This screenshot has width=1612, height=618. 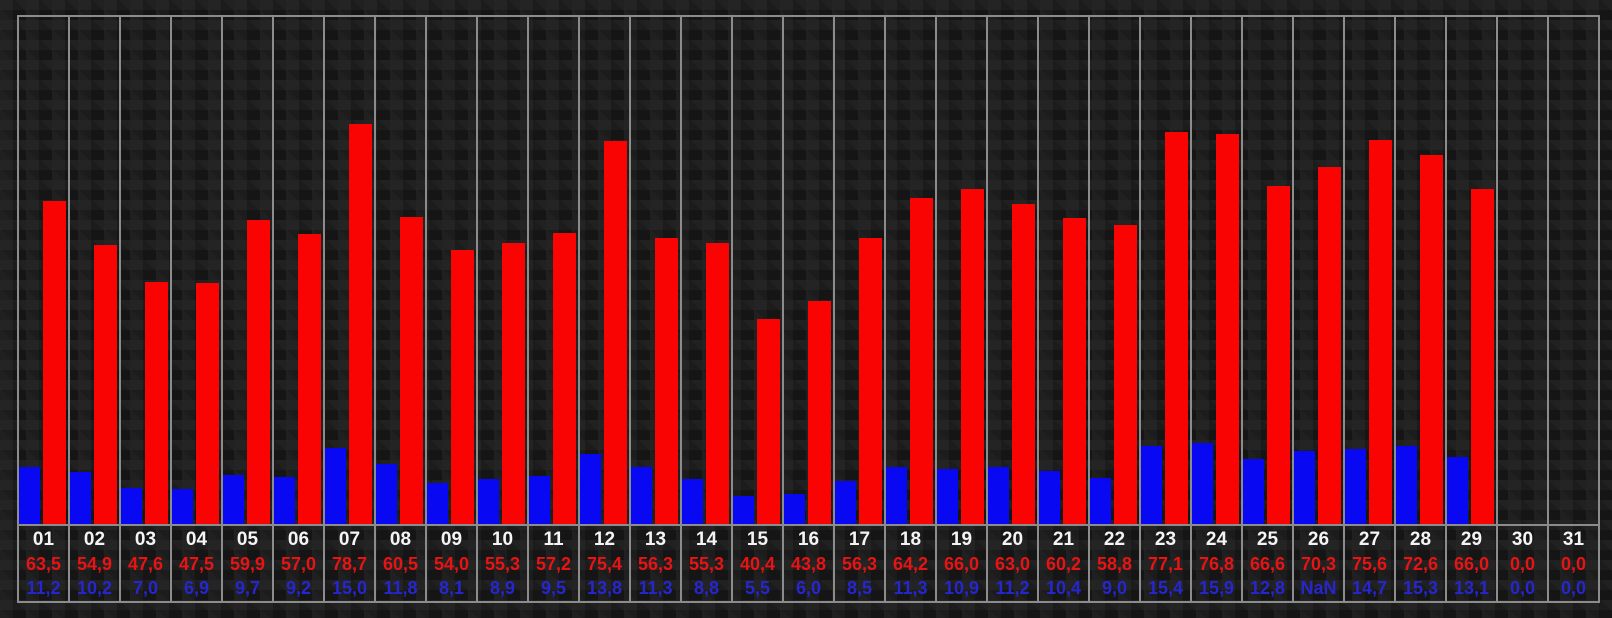 I want to click on blue-value-label: 9,7, so click(x=247, y=588).